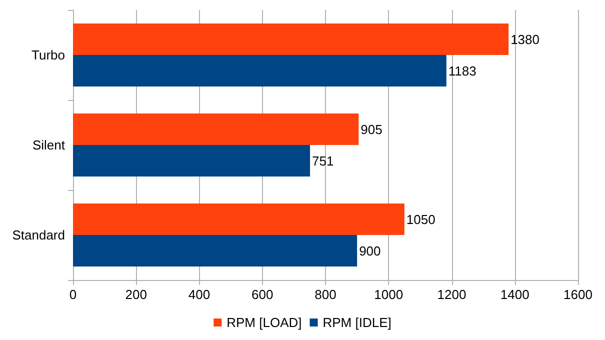  I want to click on data-label: 751, so click(323, 160).